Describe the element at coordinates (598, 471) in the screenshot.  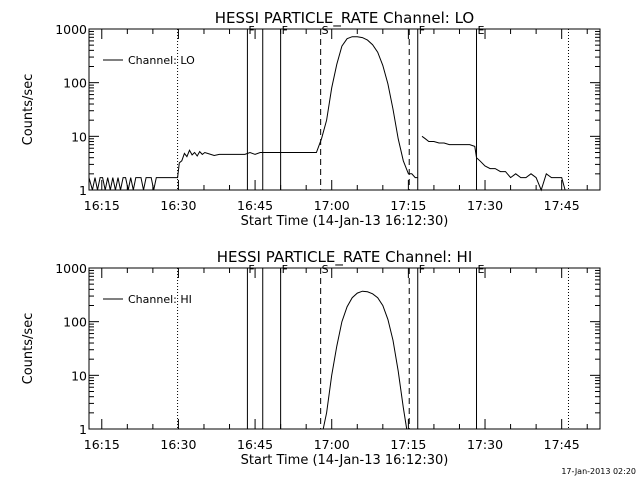
I see `footer-timestamp: 17-Jan-2013 02:20` at that location.